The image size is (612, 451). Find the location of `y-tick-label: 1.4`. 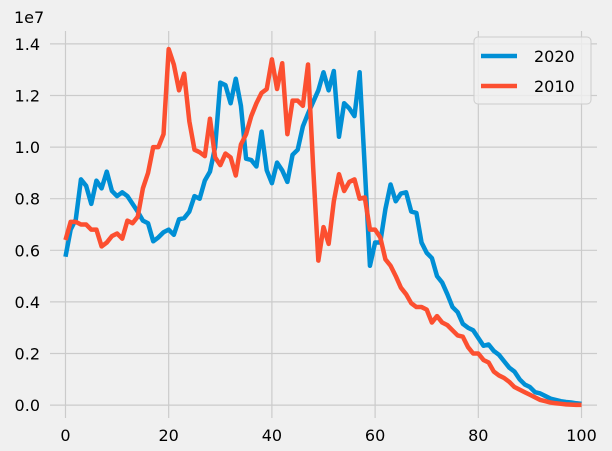

y-tick-label: 1.4 is located at coordinates (27, 44).